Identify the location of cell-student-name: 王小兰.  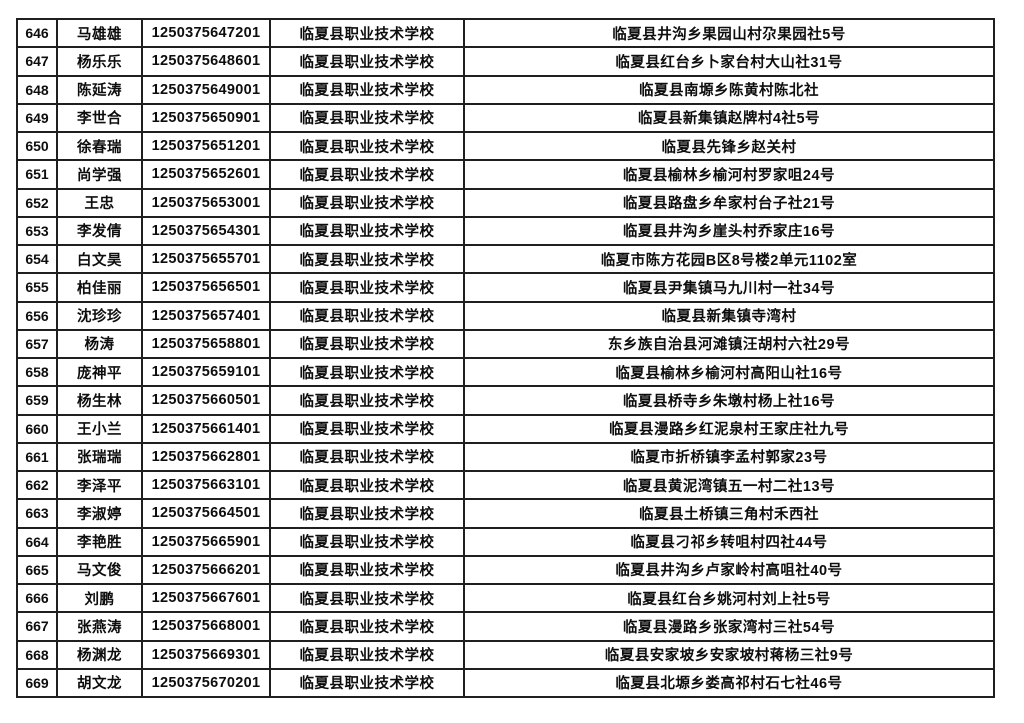
(99, 428).